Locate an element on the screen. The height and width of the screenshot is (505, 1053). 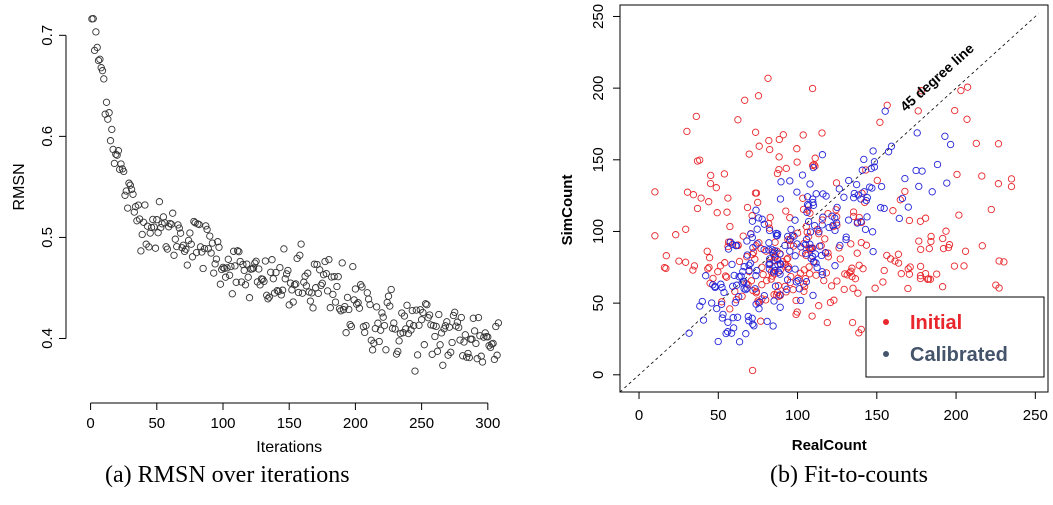
y-axis-label: SimCount is located at coordinates (567, 210).